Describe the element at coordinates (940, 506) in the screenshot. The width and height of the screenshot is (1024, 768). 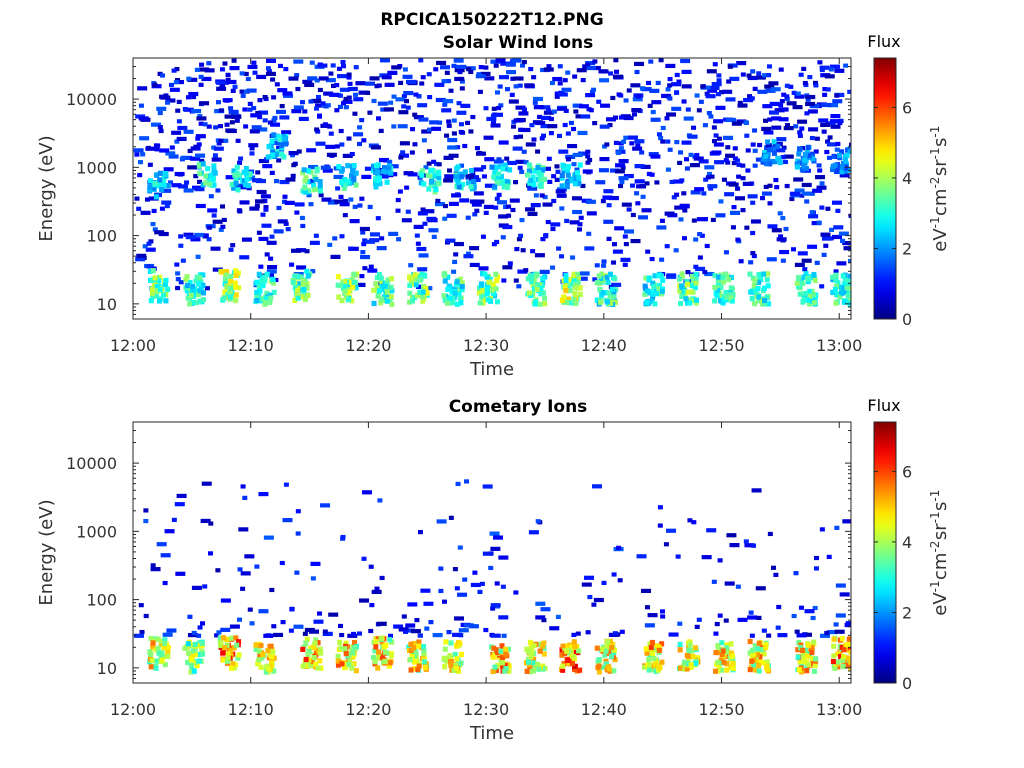
I see `colorbar-label-unit: s` at that location.